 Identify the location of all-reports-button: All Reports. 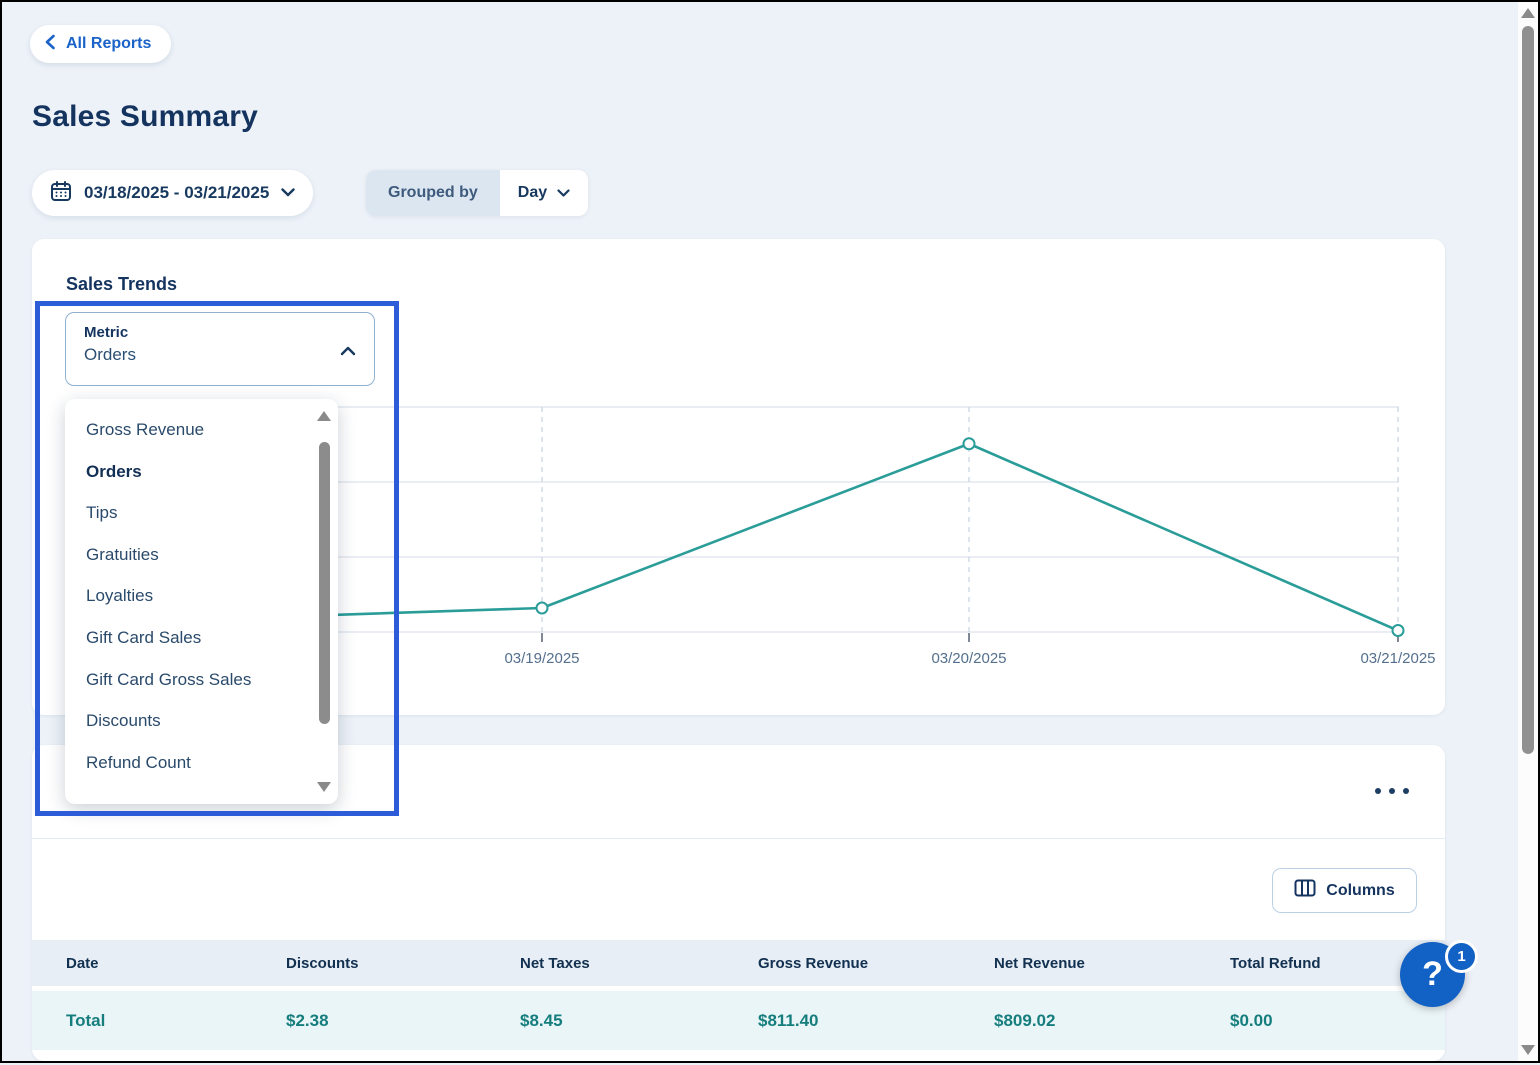
(101, 44).